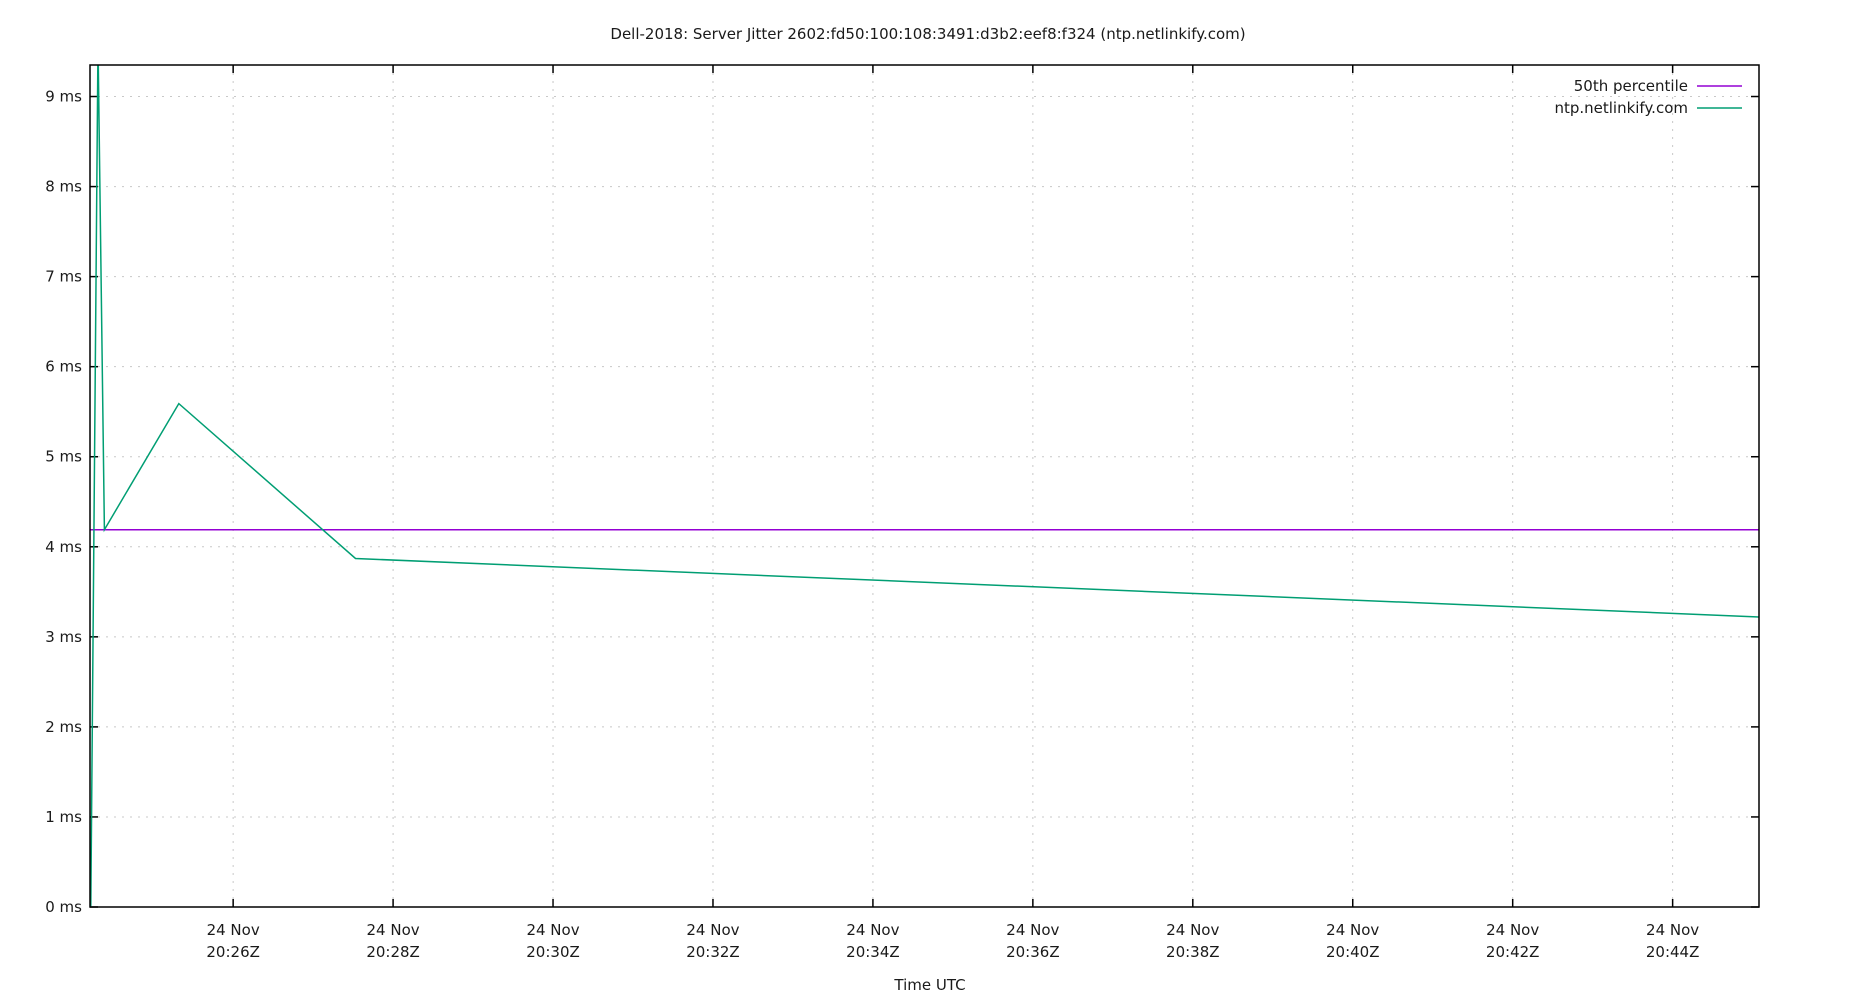 The image size is (1850, 1000). What do you see at coordinates (63, 817) in the screenshot?
I see `y-tick-label: 1 ms` at bounding box center [63, 817].